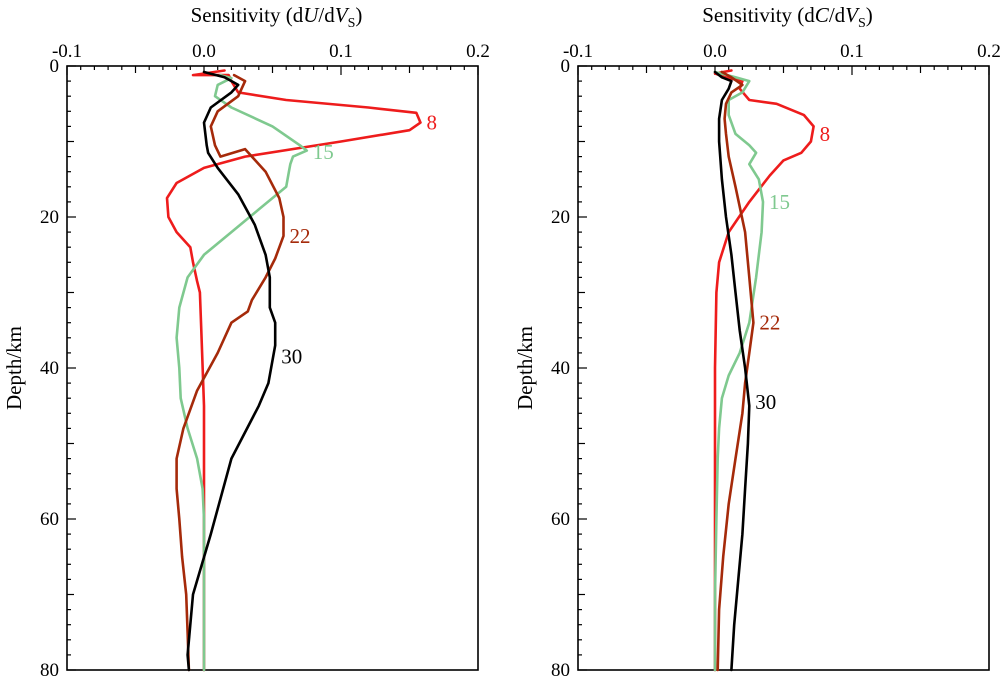 The image size is (1000, 692). Describe the element at coordinates (787, 17) in the screenshot. I see `x-axis-title: Sensitivity (dC/dVS)` at that location.